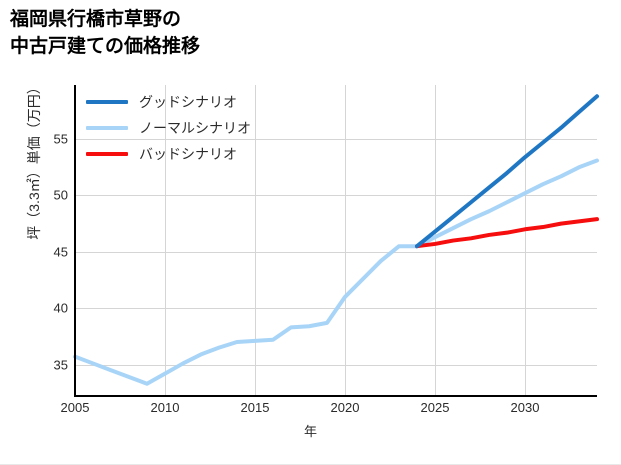 Image resolution: width=621 pixels, height=465 pixels. I want to click on x-tick-label: 2025, so click(435, 407).